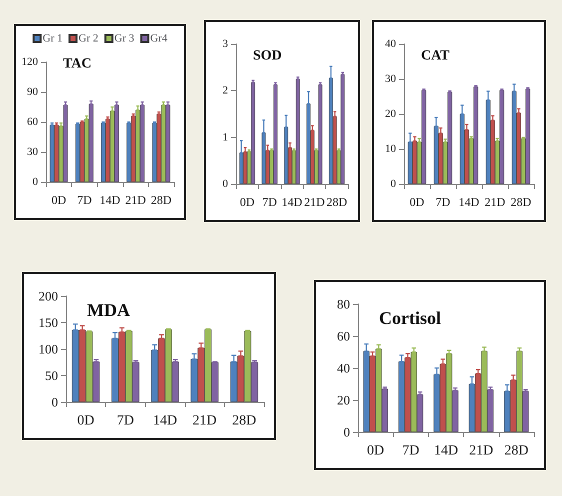  Describe the element at coordinates (225, 90) in the screenshot. I see `y-tick-label: 2` at that location.